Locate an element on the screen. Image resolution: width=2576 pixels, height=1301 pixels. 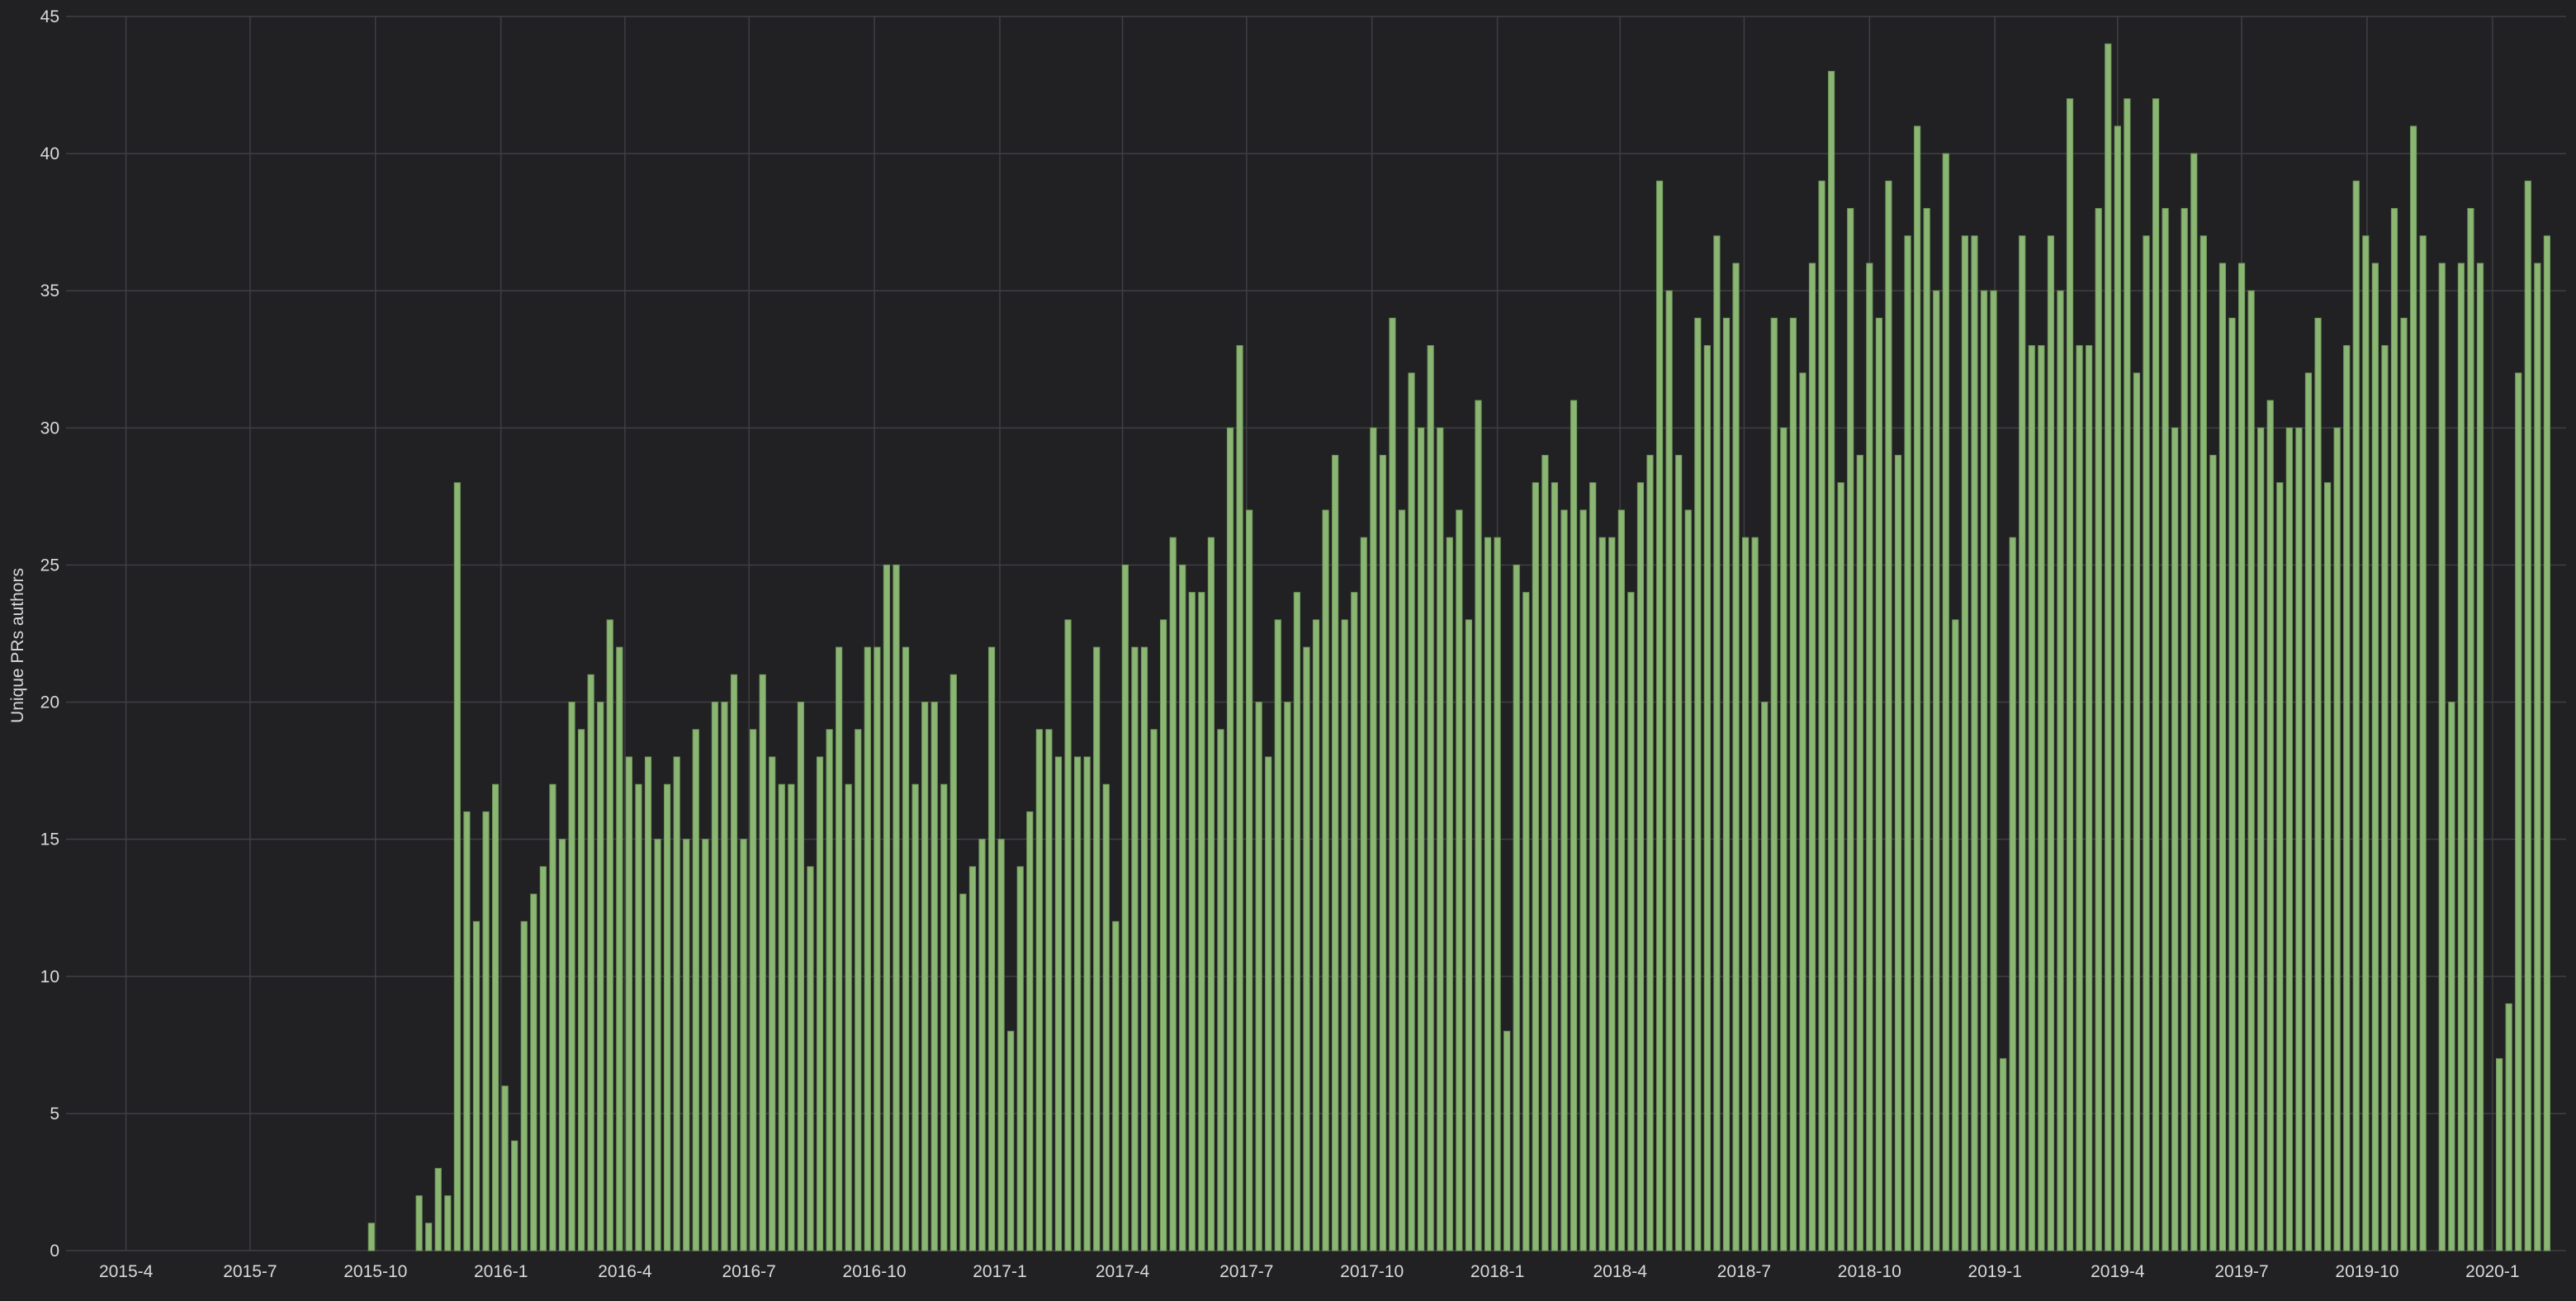
y-axis-label: Unique PRs authors is located at coordinates (17, 645).